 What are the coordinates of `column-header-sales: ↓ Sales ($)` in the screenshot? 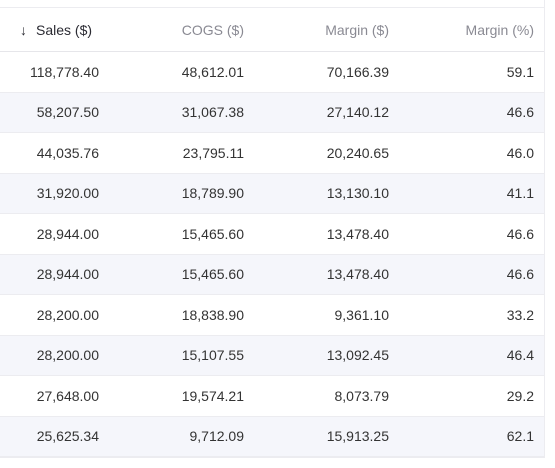 It's located at (70, 29).